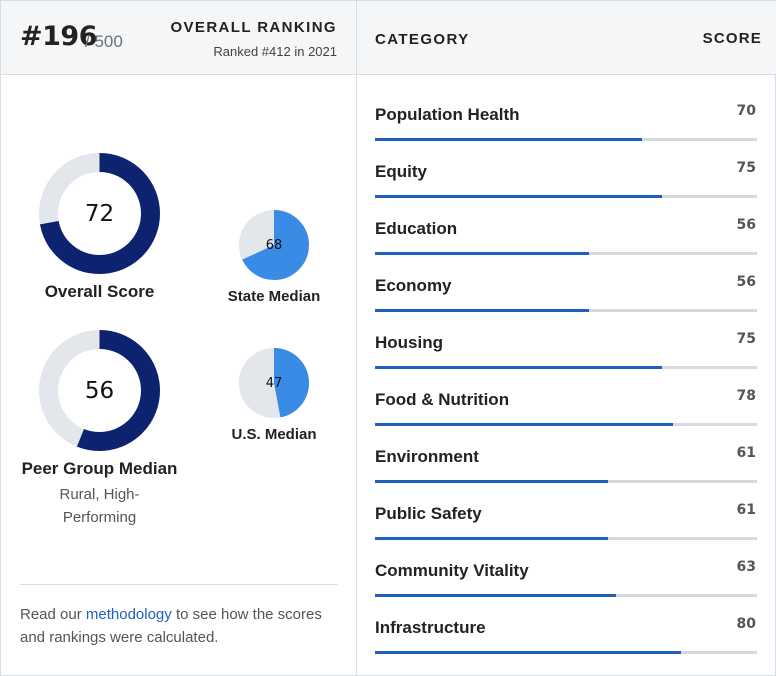  What do you see at coordinates (566, 336) in the screenshot?
I see `category-row: Housing 75` at bounding box center [566, 336].